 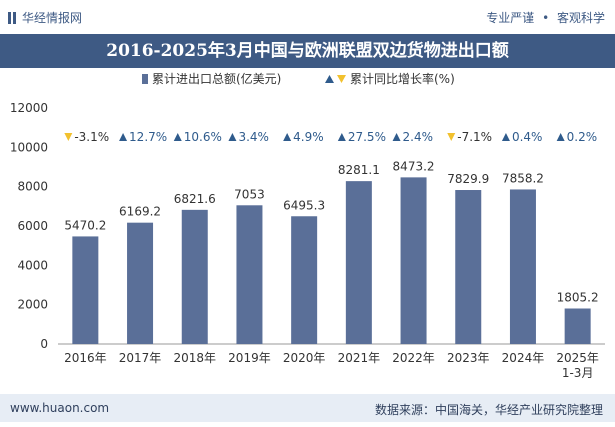 What do you see at coordinates (414, 166) in the screenshot?
I see `bar-value-label: 8473.2` at bounding box center [414, 166].